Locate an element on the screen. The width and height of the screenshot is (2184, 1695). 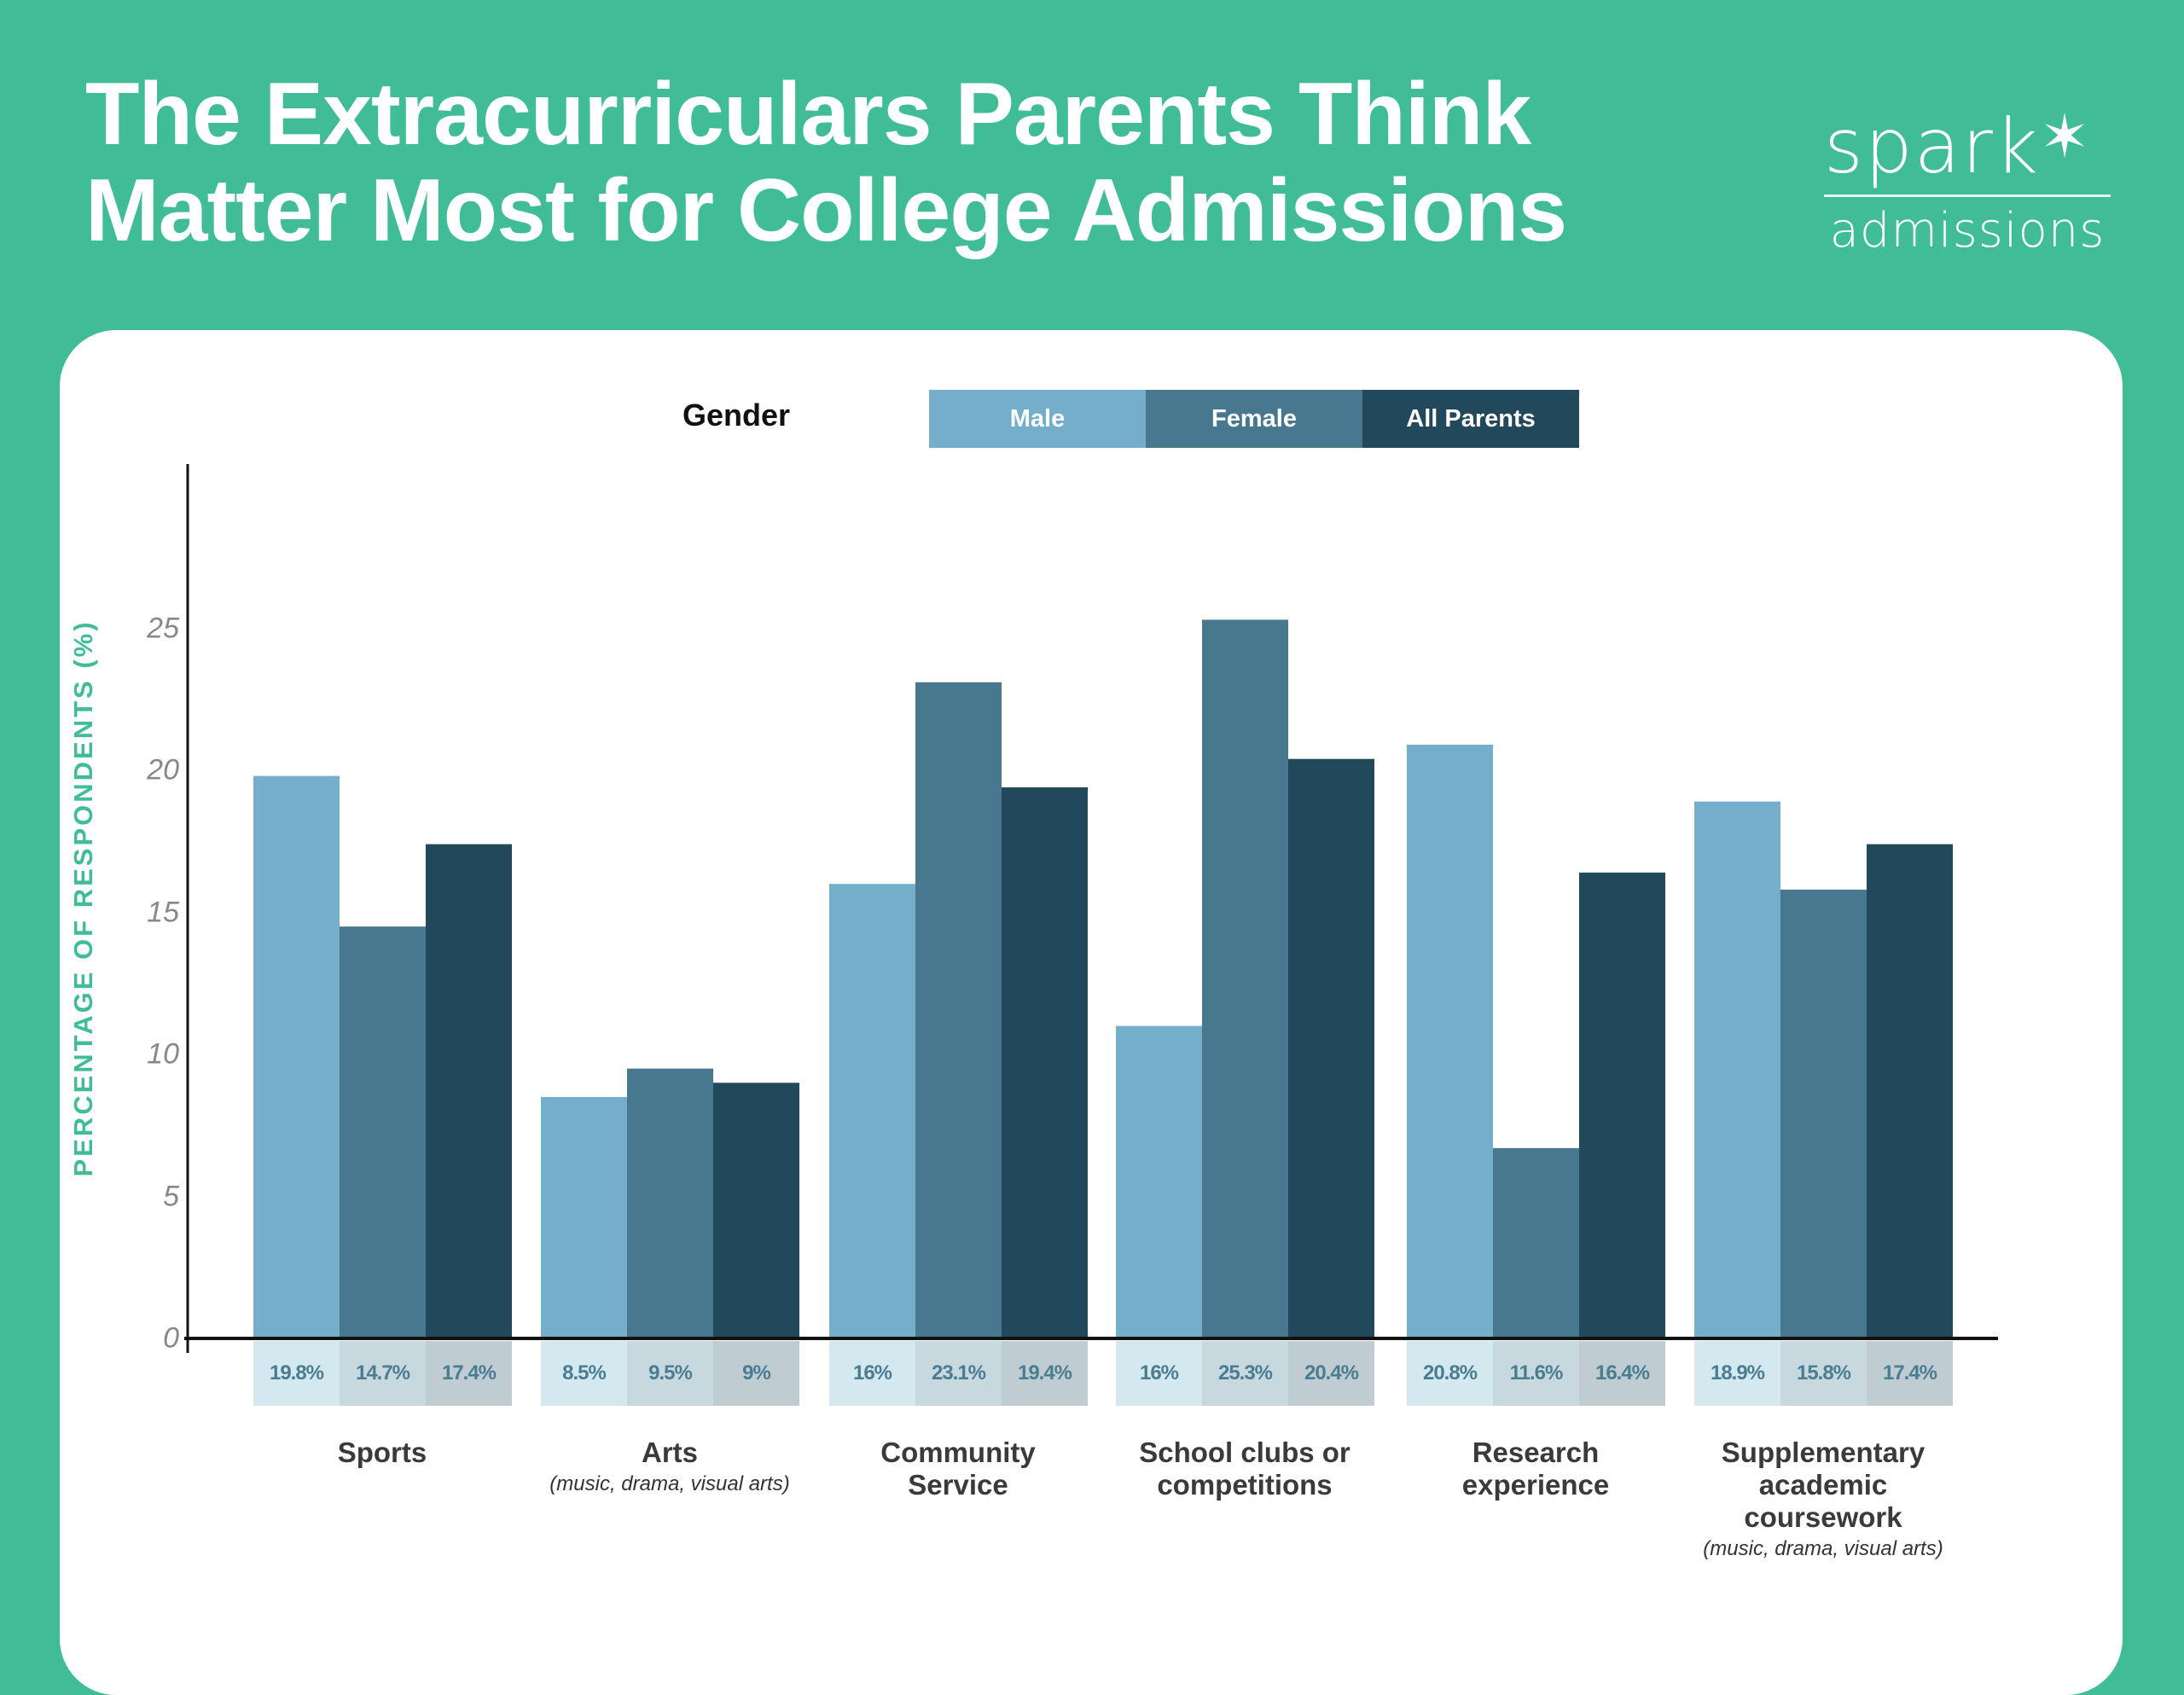
logo-divider is located at coordinates (1968, 195).